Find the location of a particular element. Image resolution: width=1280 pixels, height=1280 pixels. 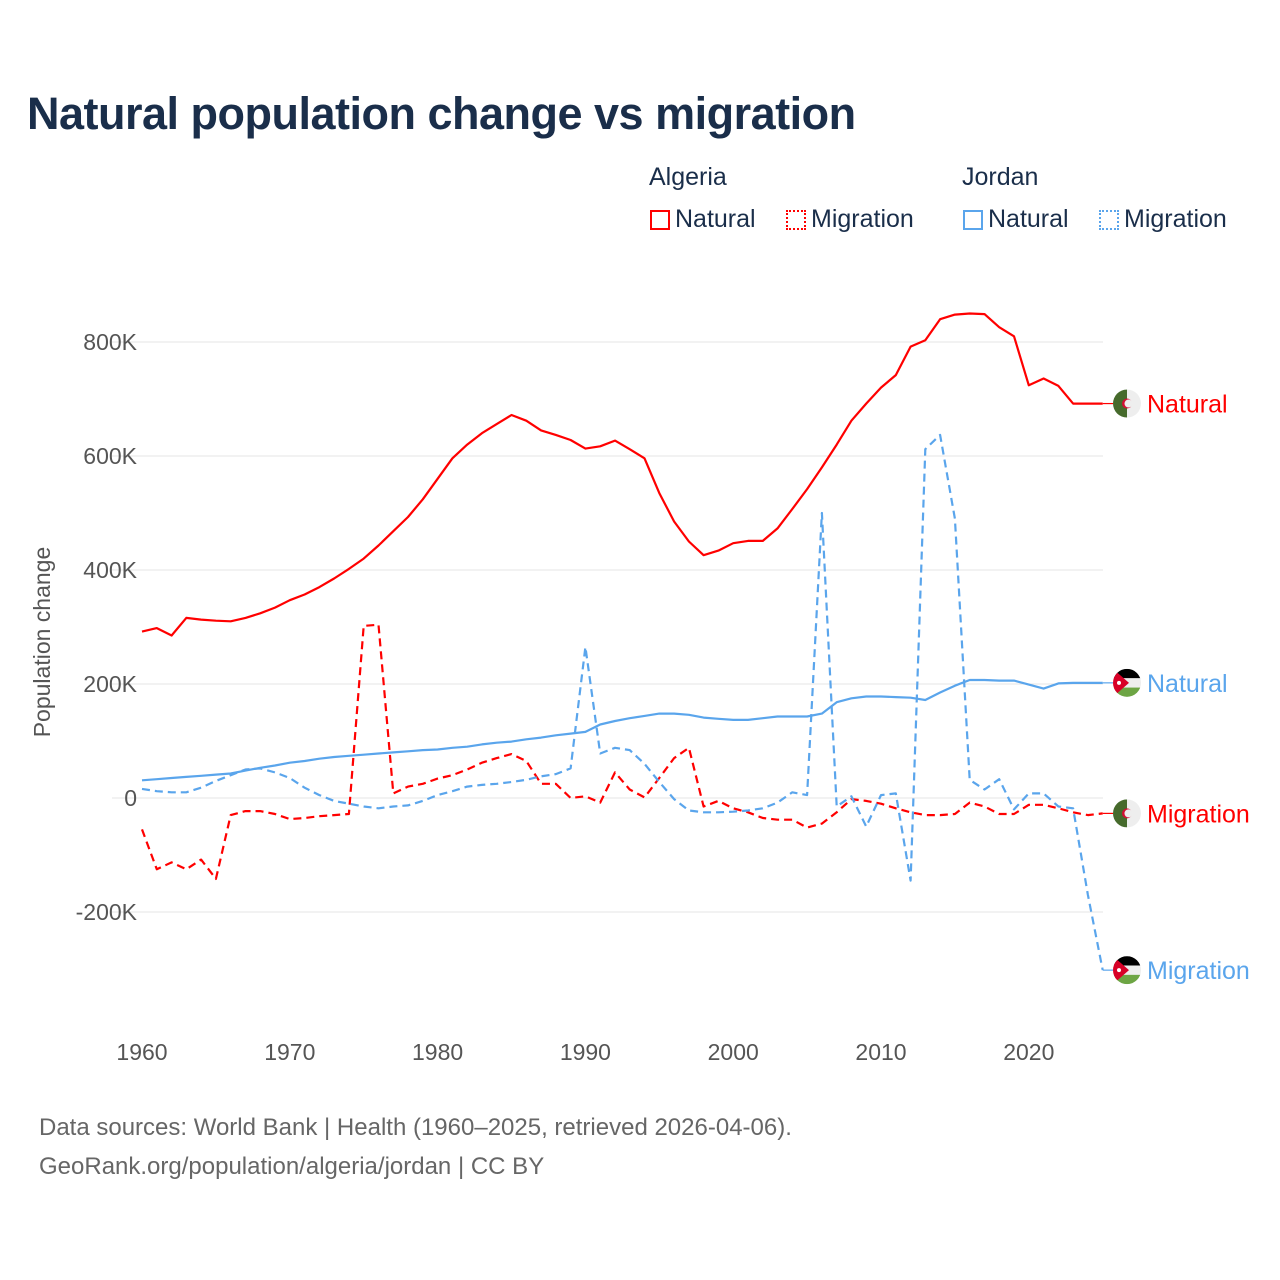

y-tick-label: 400K is located at coordinates (110, 570).